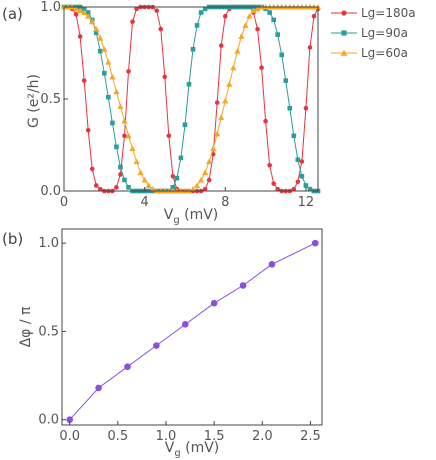 The image size is (436, 460). What do you see at coordinates (176, 220) in the screenshot?
I see `panel-a-xlabel-sub: g` at bounding box center [176, 220].